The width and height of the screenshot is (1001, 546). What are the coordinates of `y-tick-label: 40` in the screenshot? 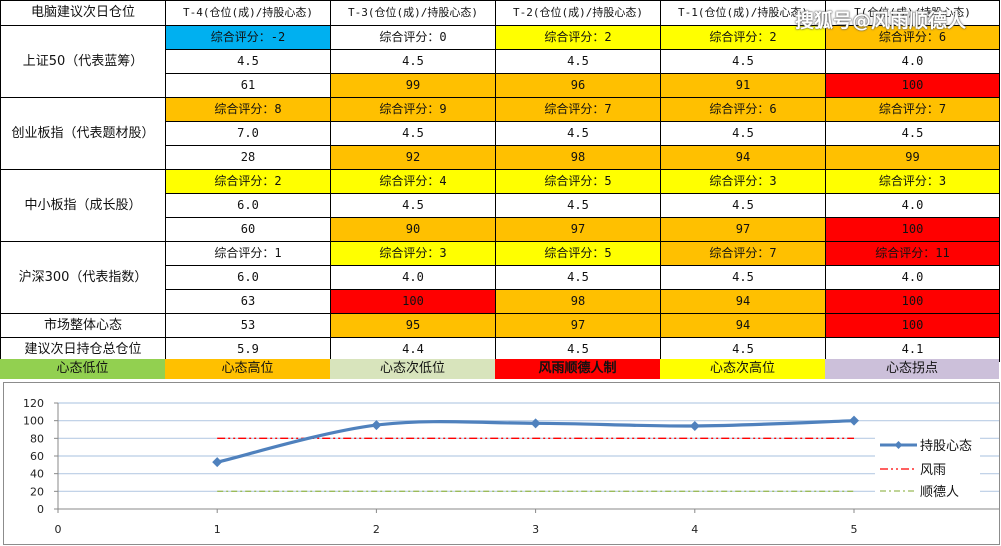 It's located at (37, 474).